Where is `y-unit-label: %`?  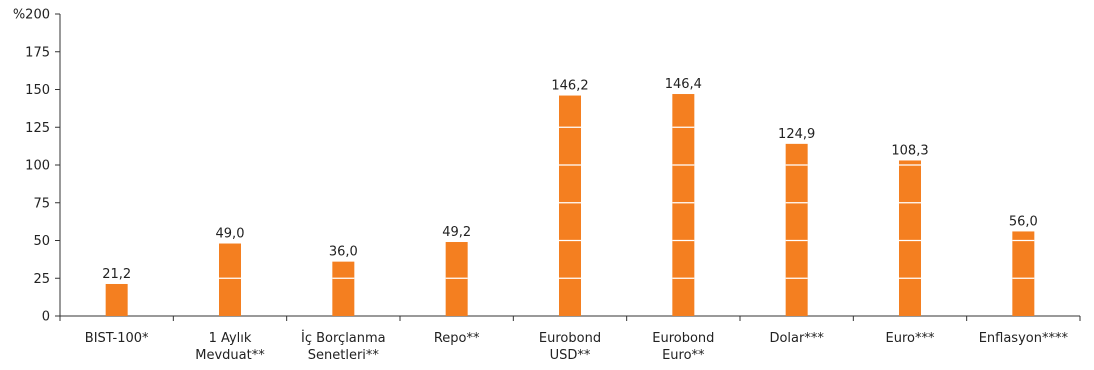 y-unit-label: % is located at coordinates (19, 15).